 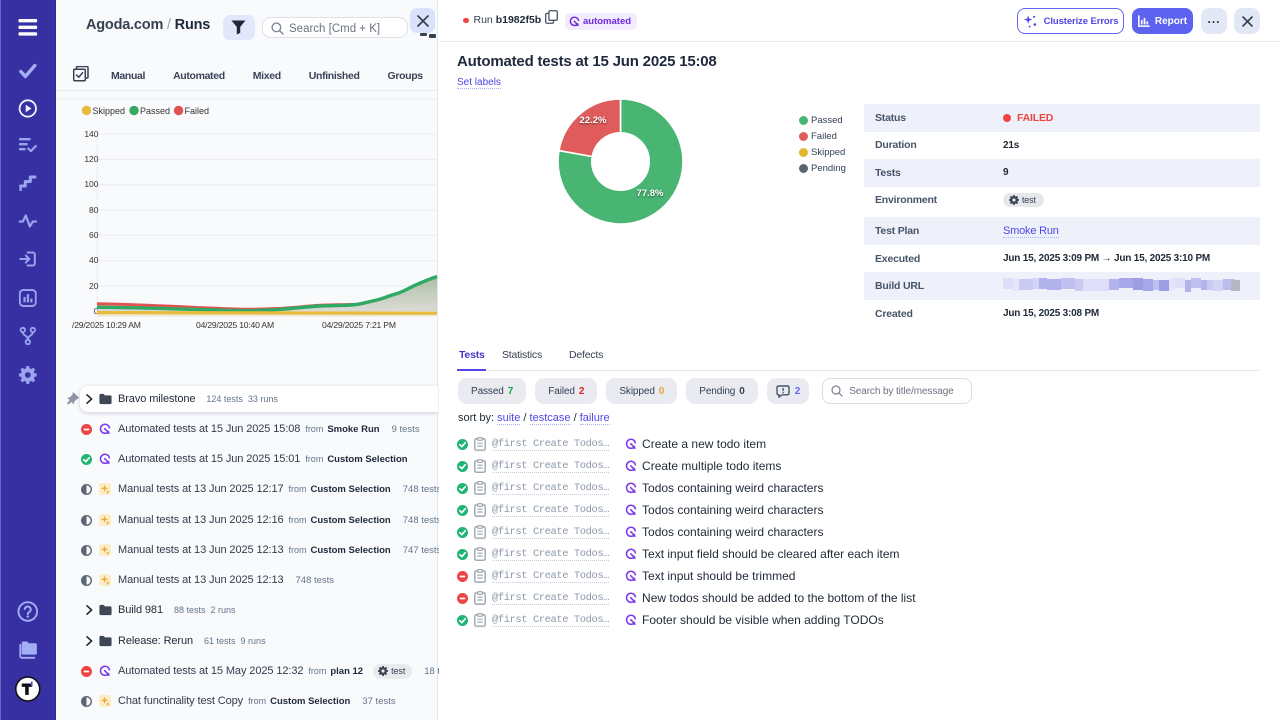 What do you see at coordinates (94, 286) in the screenshot?
I see `svg-text: 20` at bounding box center [94, 286].